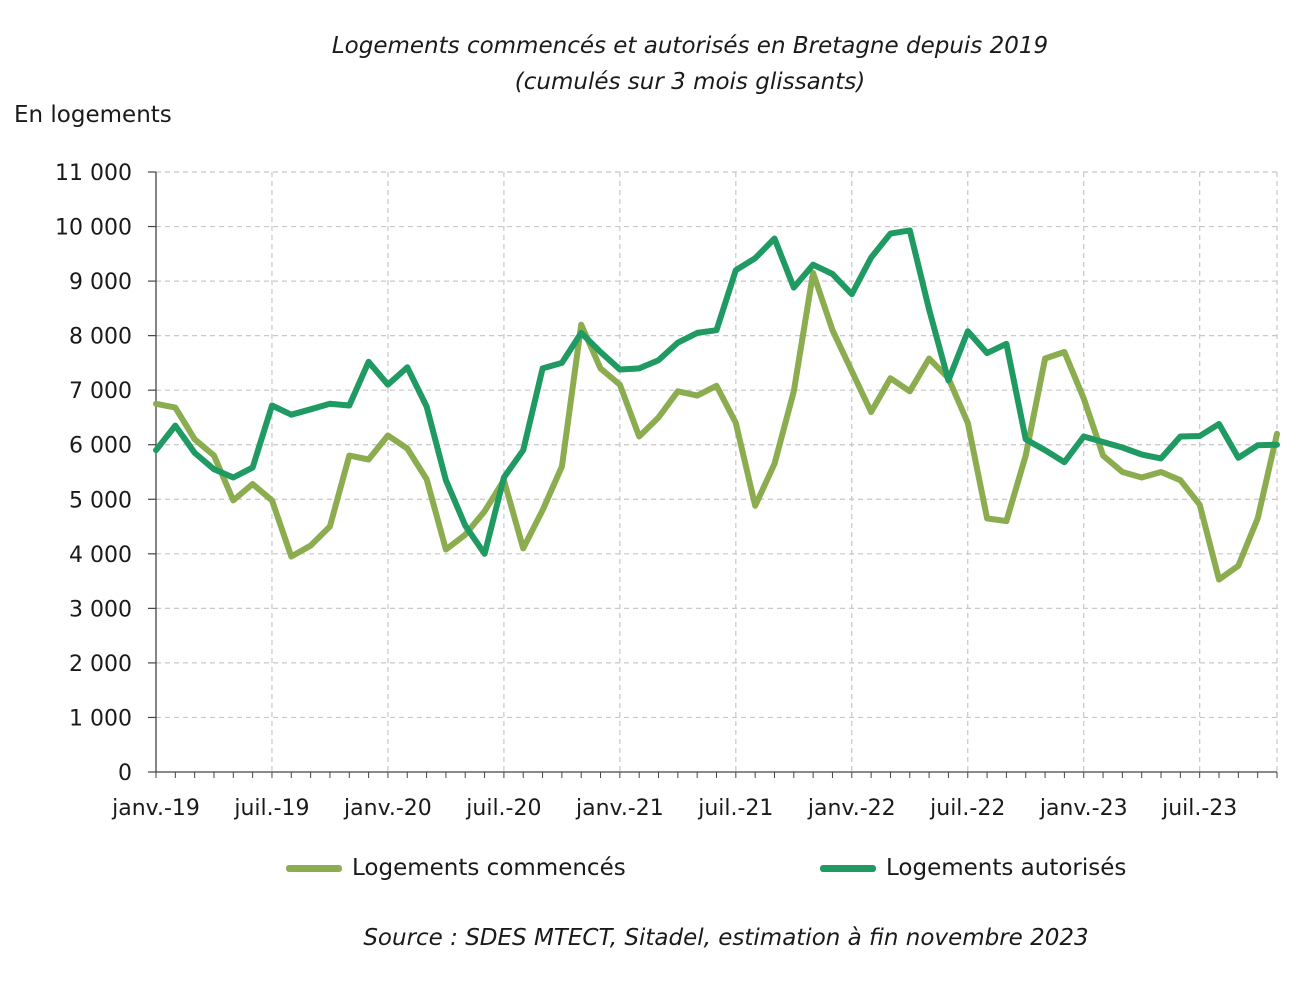 The width and height of the screenshot is (1307, 981). I want to click on x-tick-label: janv.-19, so click(155, 808).